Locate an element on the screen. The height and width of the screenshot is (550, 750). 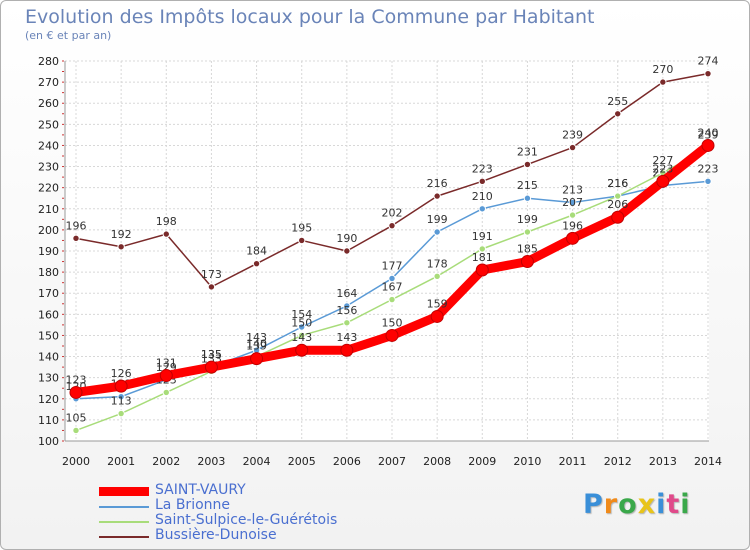
data-label: 255 is located at coordinates (617, 101).